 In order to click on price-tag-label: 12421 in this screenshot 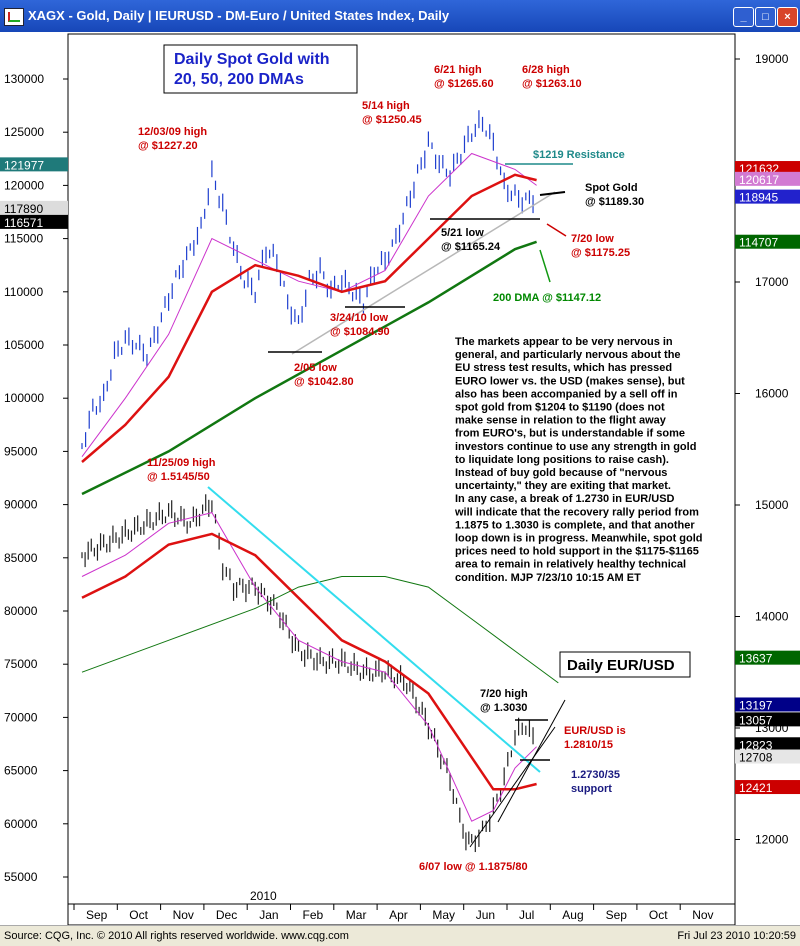, I will do `click(756, 788)`.